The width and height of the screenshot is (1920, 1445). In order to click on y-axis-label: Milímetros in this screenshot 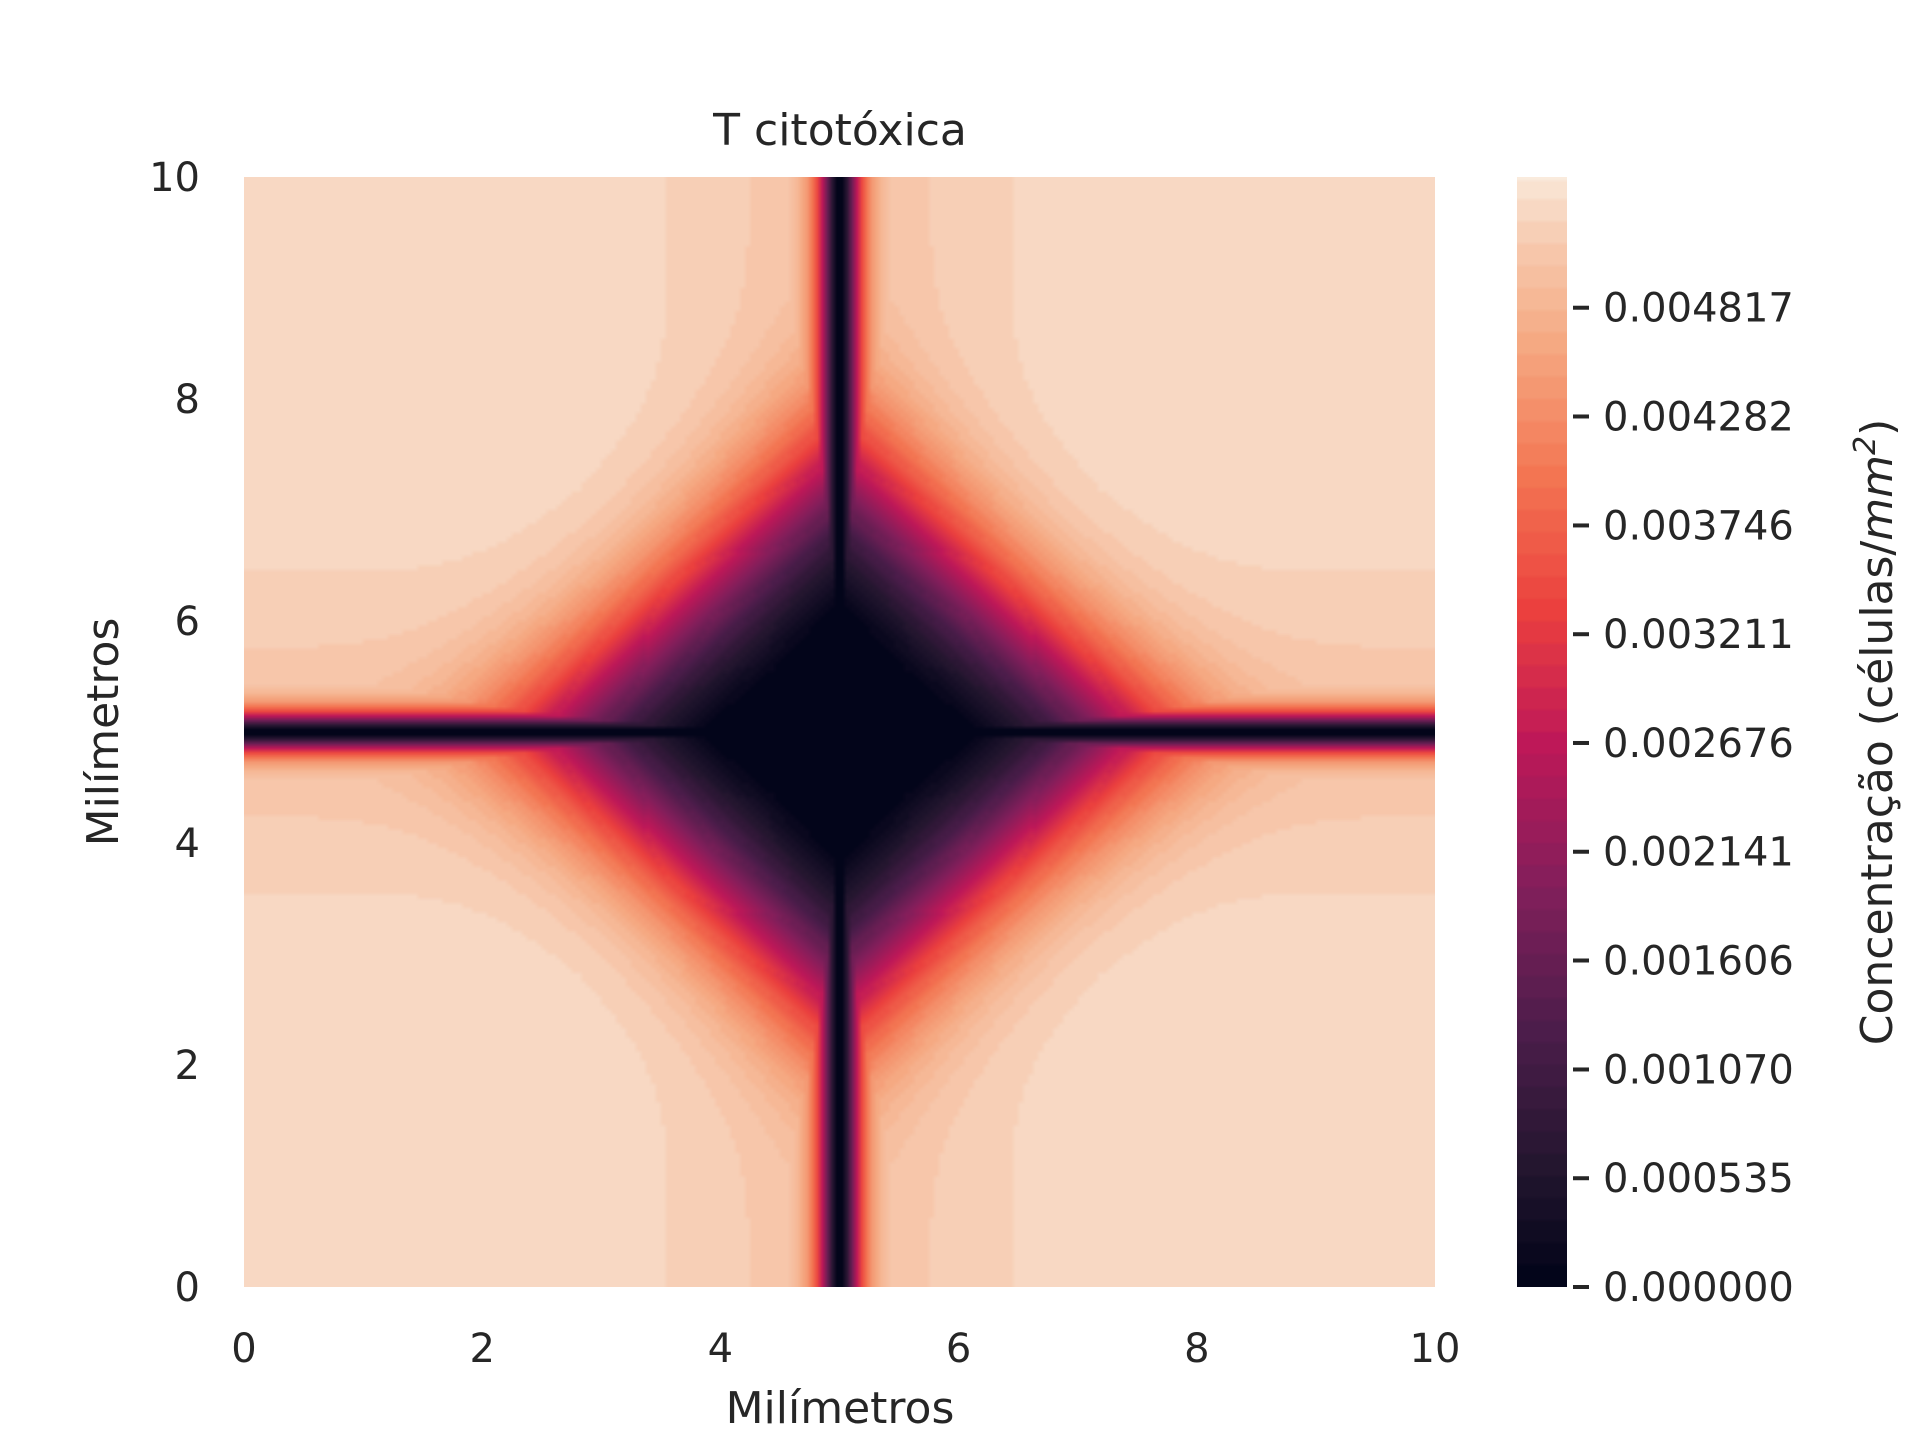, I will do `click(103, 732)`.